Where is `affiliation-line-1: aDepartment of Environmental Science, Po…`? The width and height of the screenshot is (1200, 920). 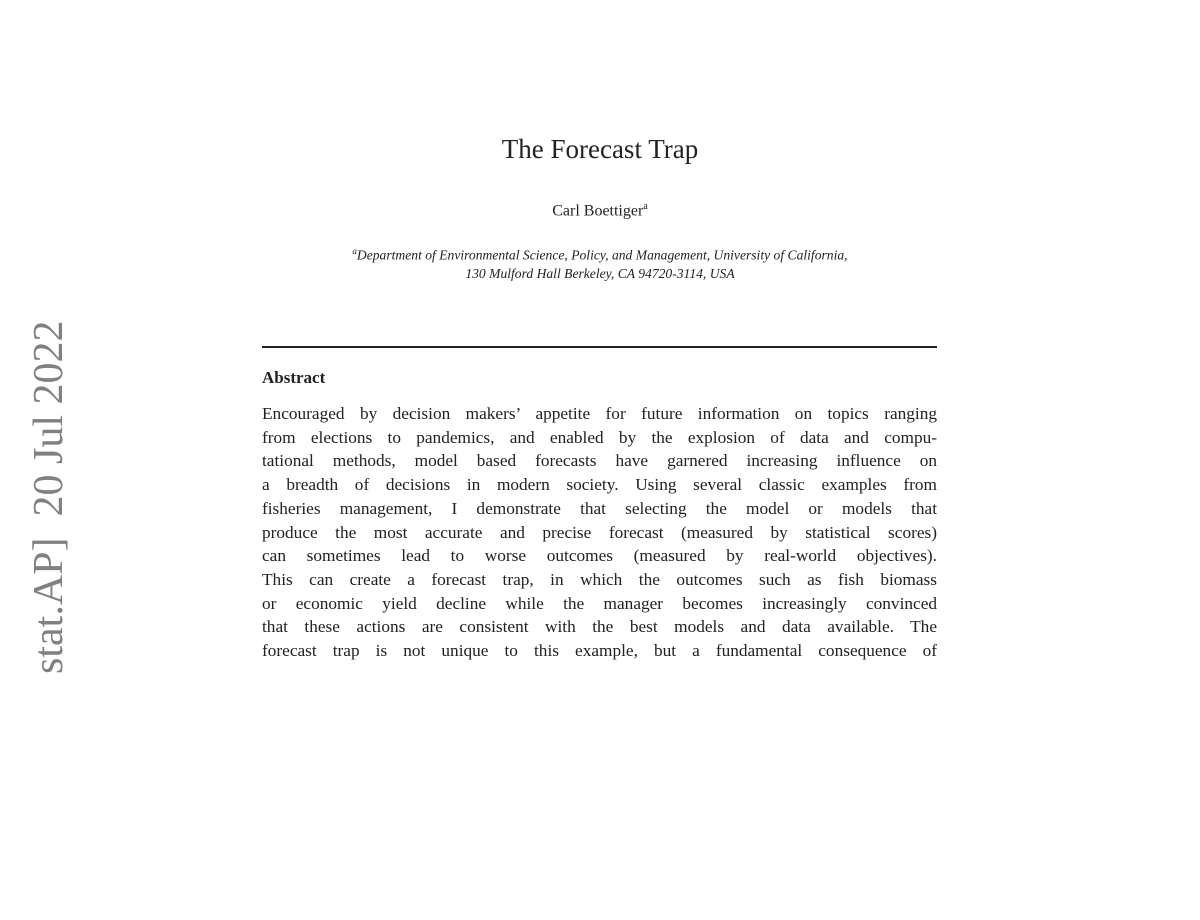
affiliation-line-1: aDepartment of Environmental Science, Po… is located at coordinates (600, 254).